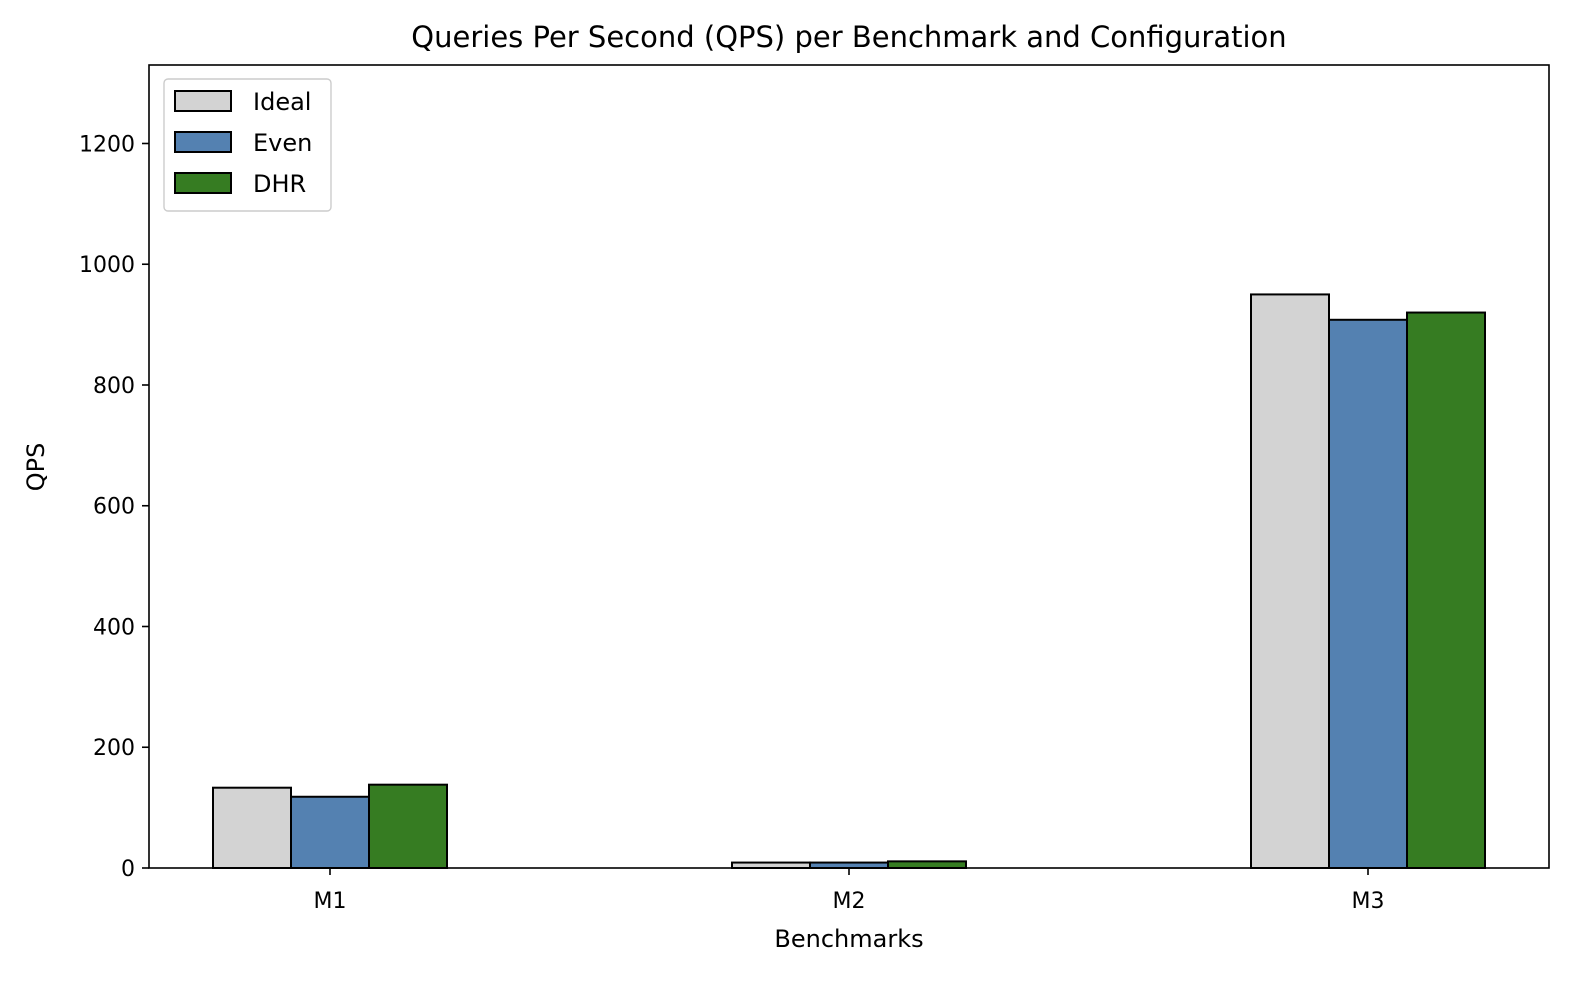 The image size is (1582, 984). What do you see at coordinates (771, 865) in the screenshot?
I see `bar-ideal-m2` at bounding box center [771, 865].